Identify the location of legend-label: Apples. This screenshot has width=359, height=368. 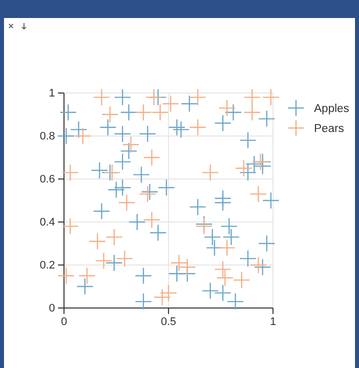
(332, 109).